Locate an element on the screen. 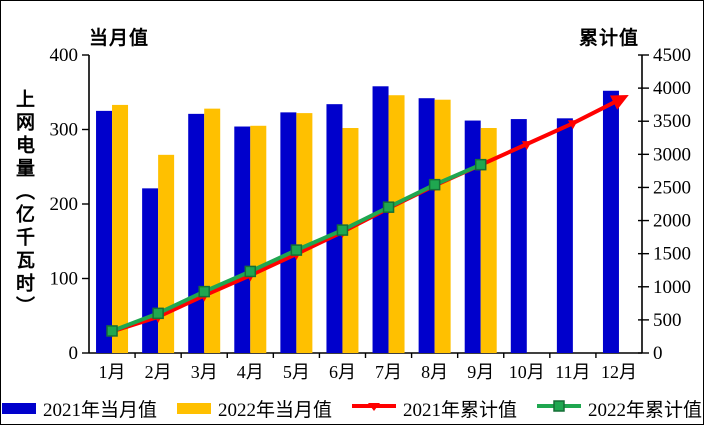  bar-2021-7月 is located at coordinates (380, 219).